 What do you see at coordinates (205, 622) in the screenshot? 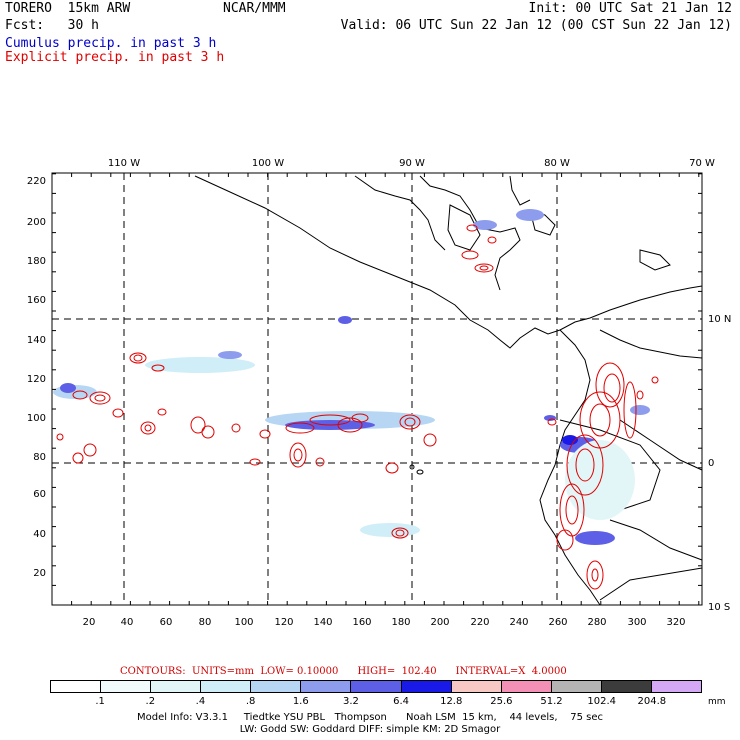
I see `x-tick-label: 80` at bounding box center [205, 622].